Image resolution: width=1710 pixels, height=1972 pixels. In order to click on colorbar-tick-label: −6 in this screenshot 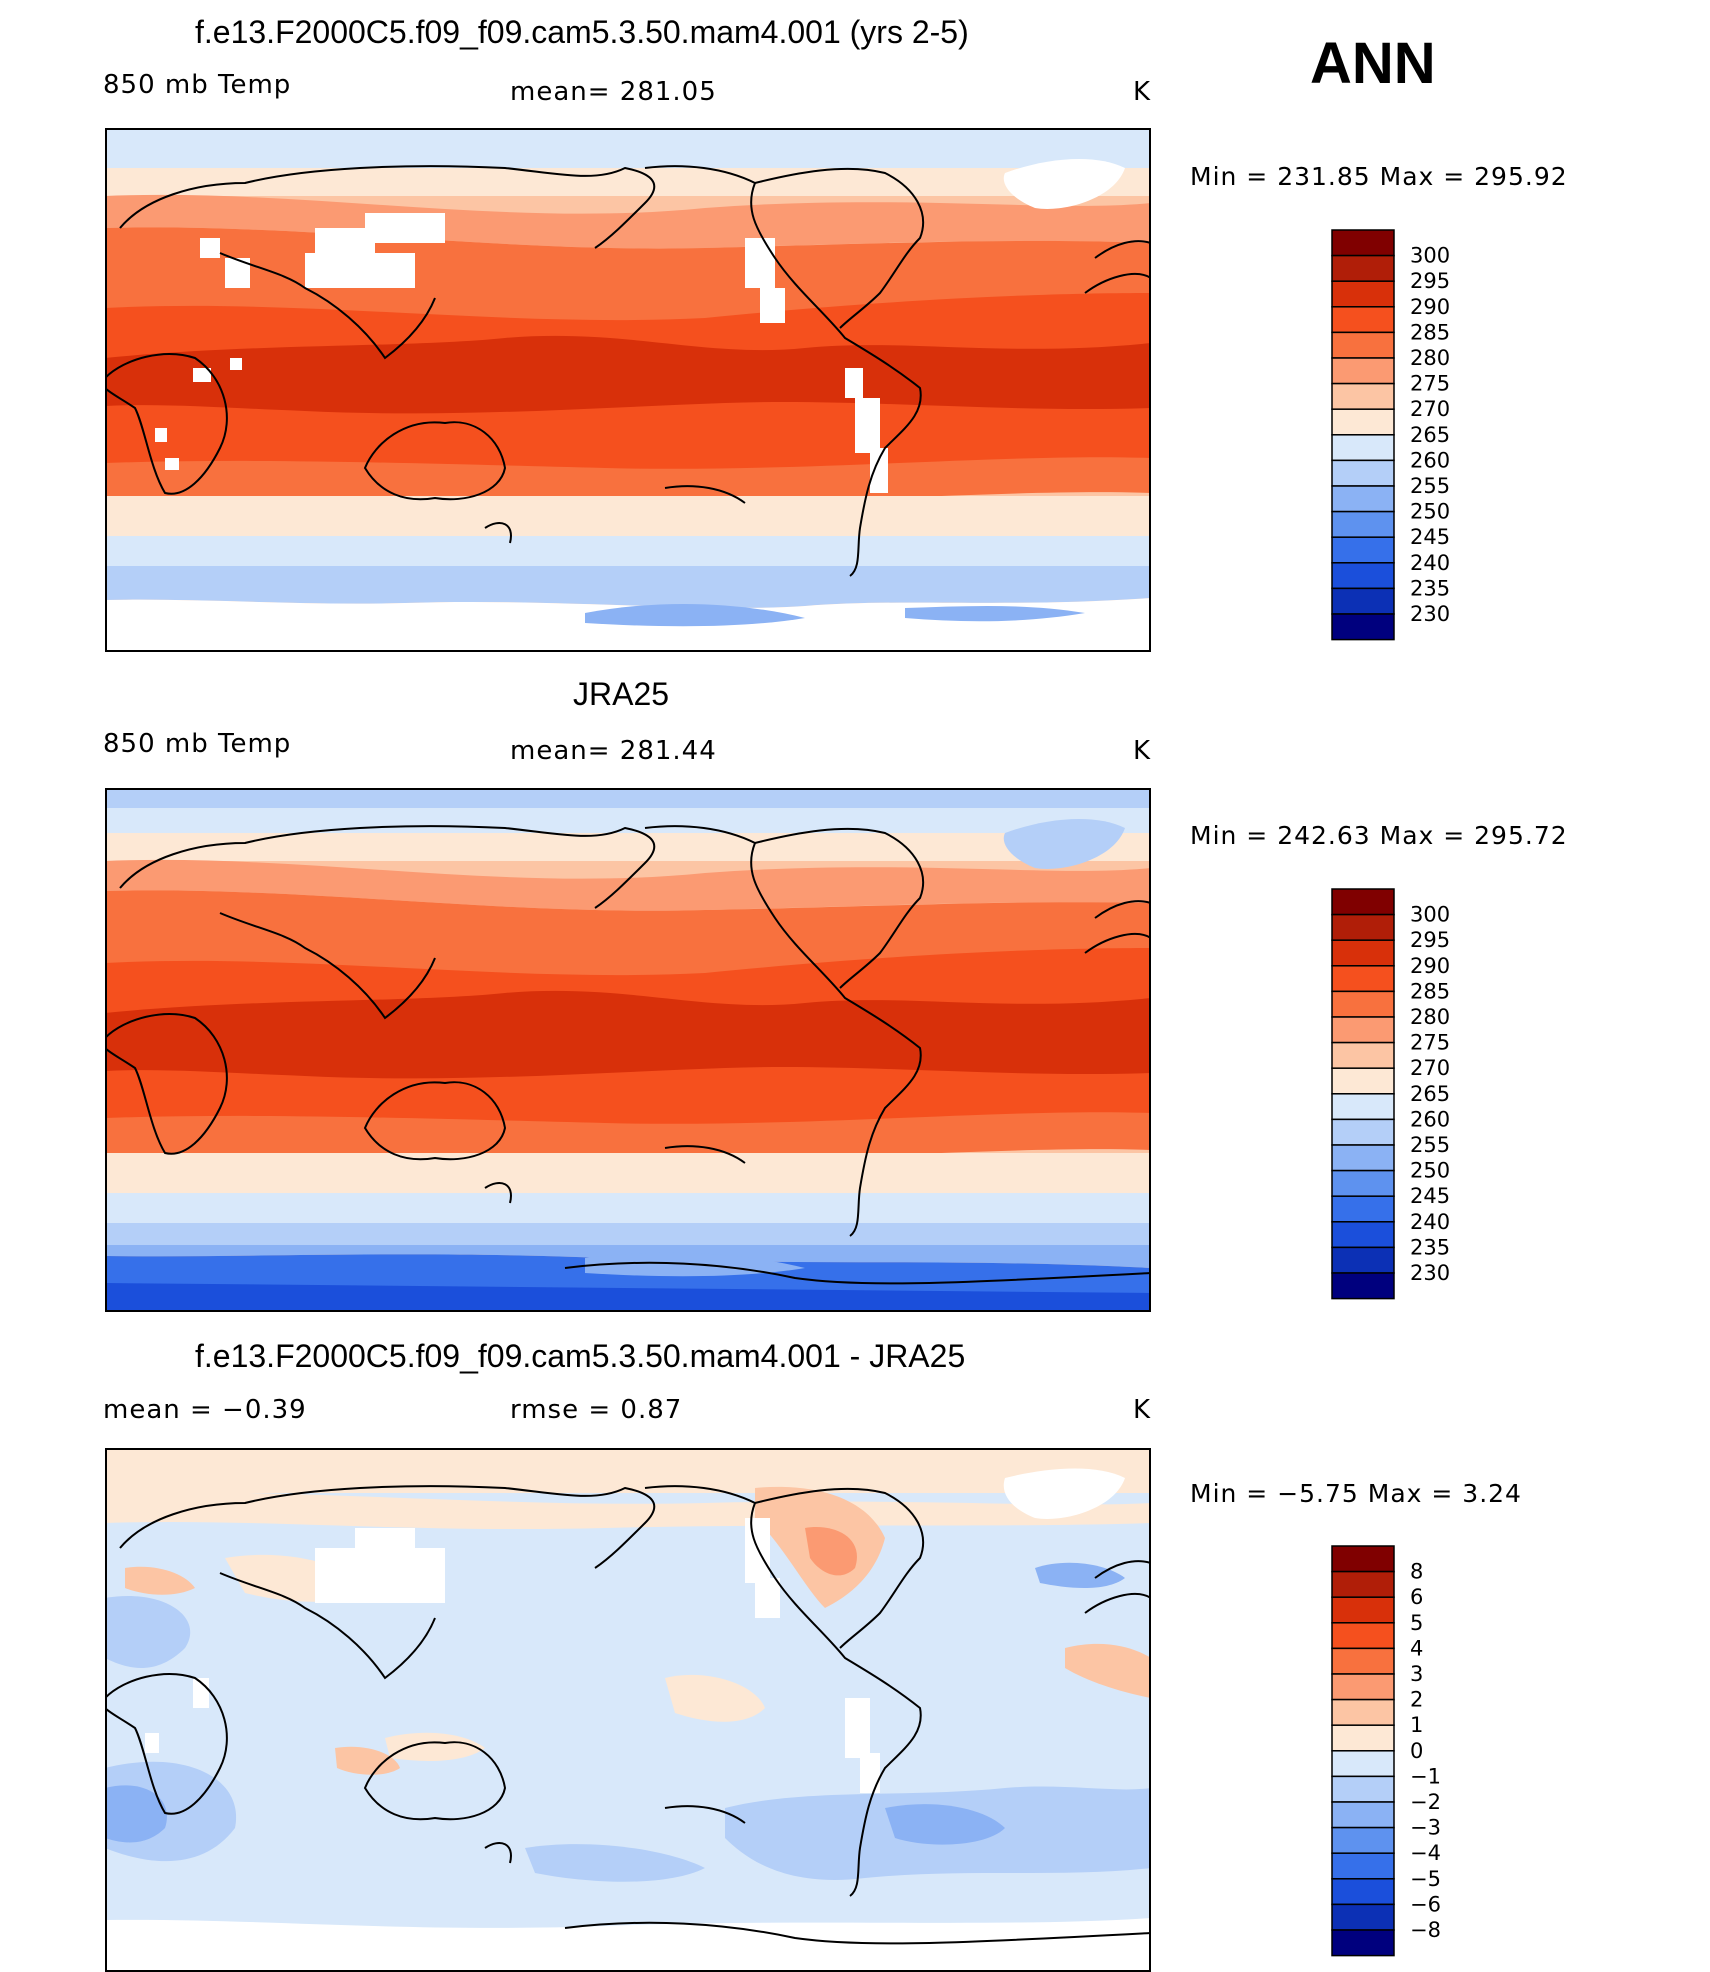, I will do `click(1425, 1904)`.